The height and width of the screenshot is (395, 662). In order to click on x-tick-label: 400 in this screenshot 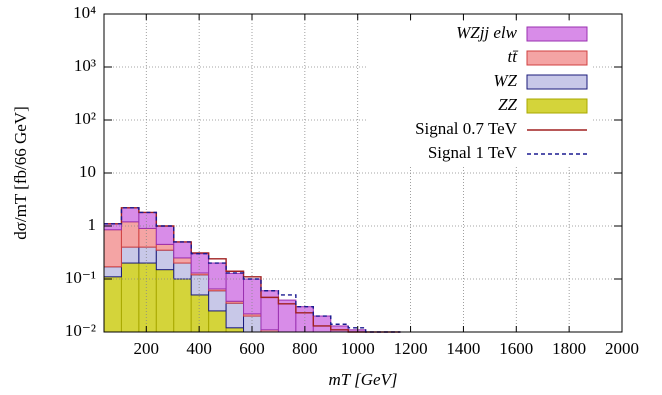, I will do `click(199, 348)`.